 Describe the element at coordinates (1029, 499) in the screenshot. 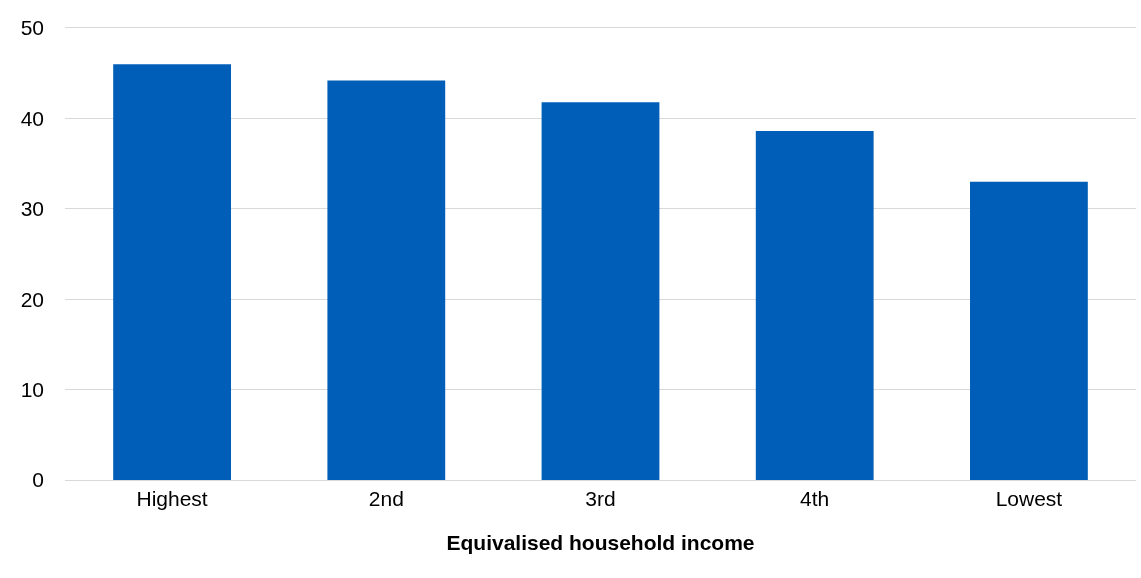

I see `x-tick-label: Lowest` at that location.